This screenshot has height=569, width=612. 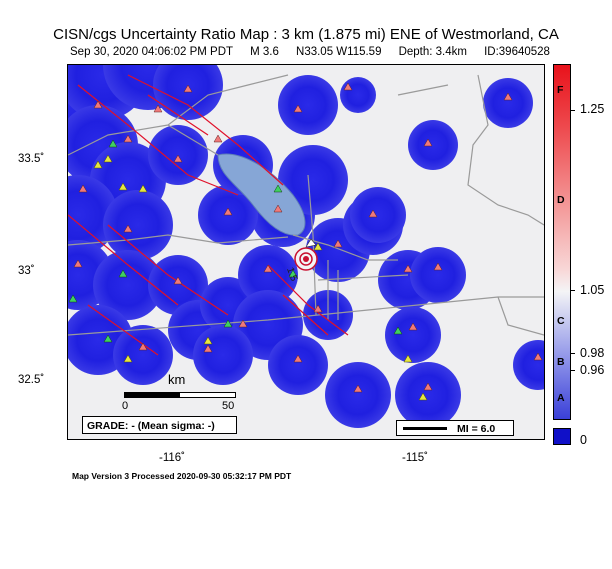 What do you see at coordinates (592, 353) in the screenshot?
I see `colorbar-value-0-98: 0.98` at bounding box center [592, 353].